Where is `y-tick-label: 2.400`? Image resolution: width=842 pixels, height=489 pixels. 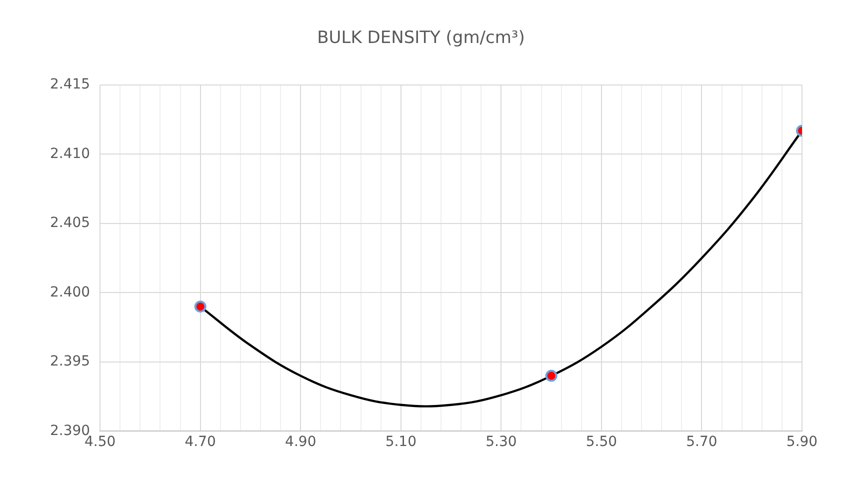
y-tick-label: 2.400 is located at coordinates (70, 292).